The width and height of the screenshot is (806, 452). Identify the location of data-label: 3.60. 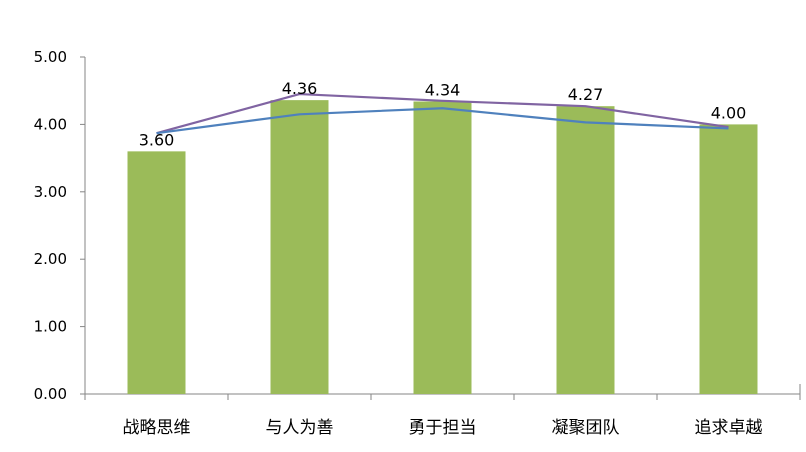
(157, 139).